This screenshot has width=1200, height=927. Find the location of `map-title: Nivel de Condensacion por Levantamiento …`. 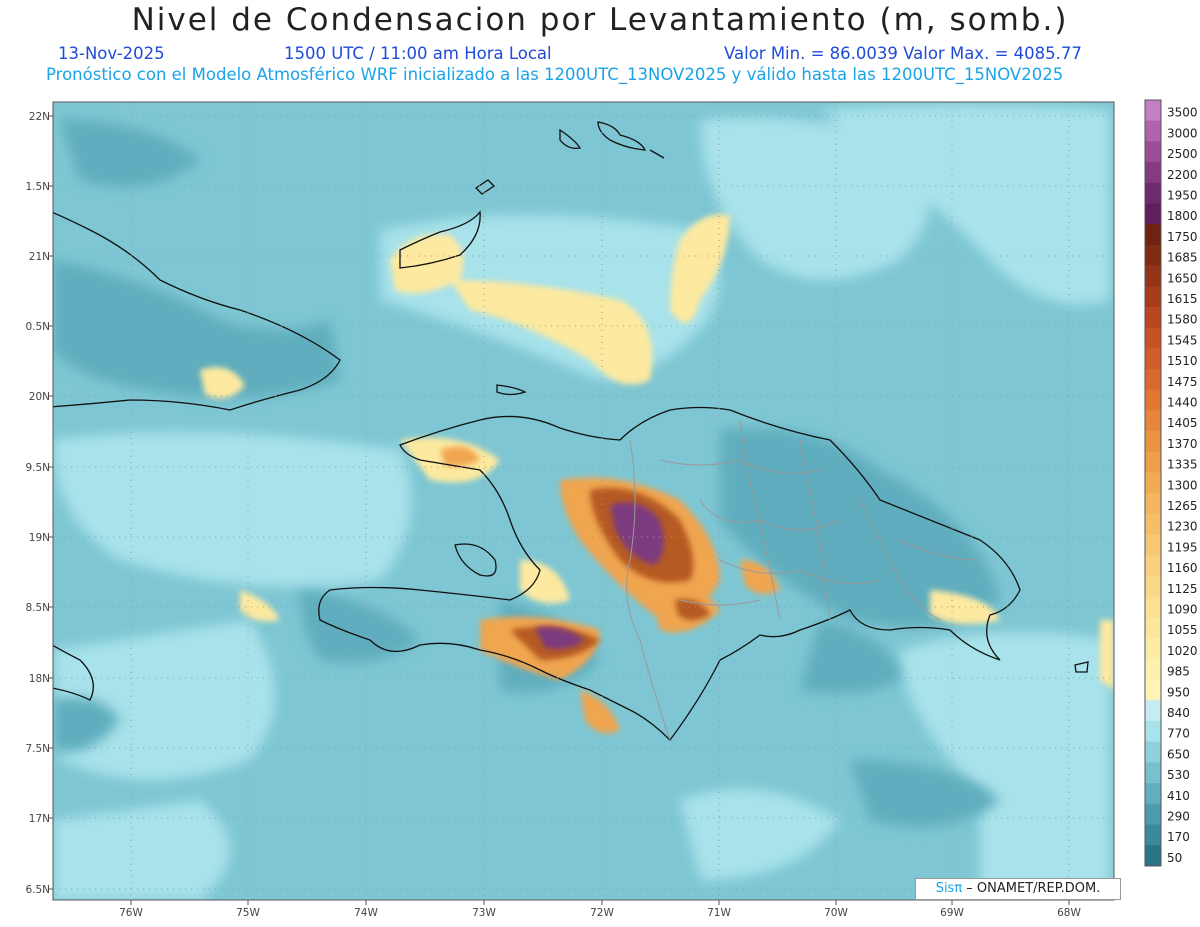

map-title: Nivel de Condensacion por Levantamiento … is located at coordinates (600, 20).